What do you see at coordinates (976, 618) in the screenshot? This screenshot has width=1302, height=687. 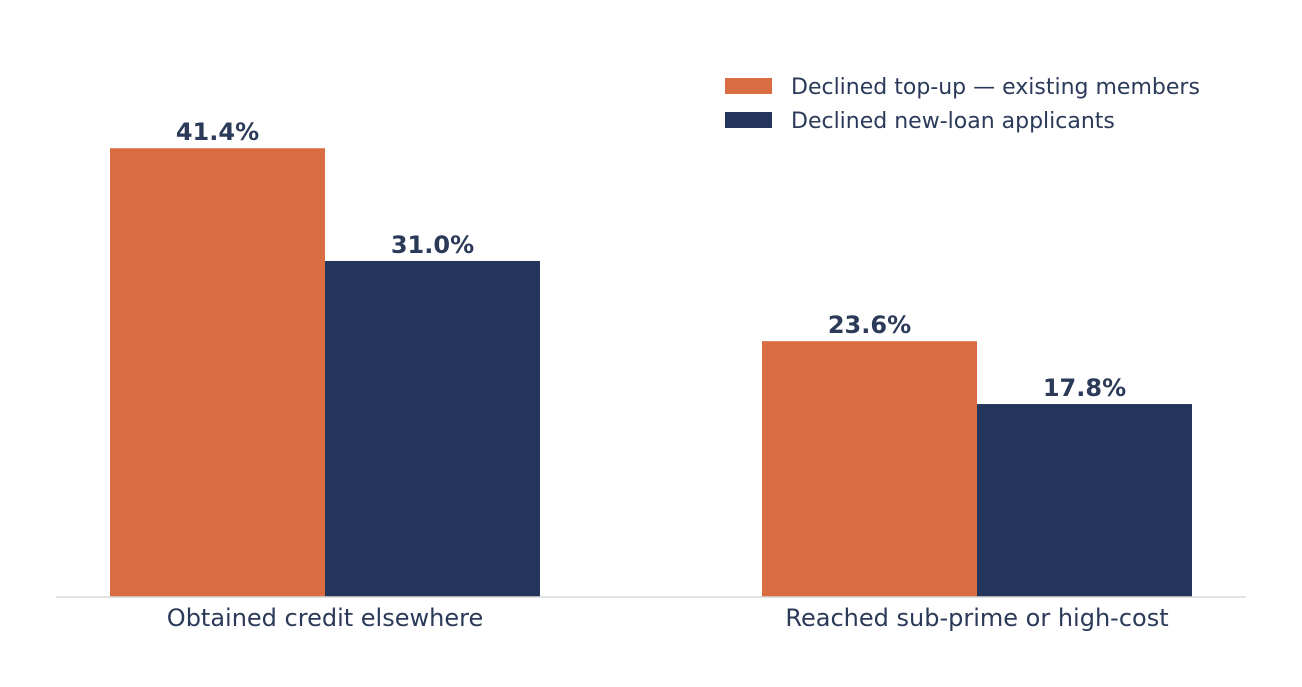 I see `x-tick-label-reached-sub-prime-or-high-cost: Reached sub-prime or high-cost` at bounding box center [976, 618].